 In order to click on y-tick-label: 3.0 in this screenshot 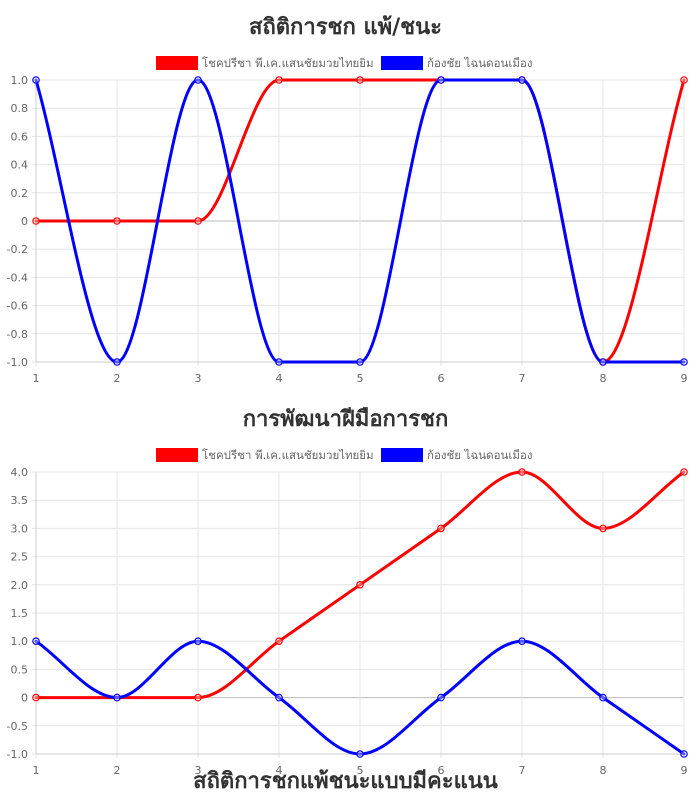, I will do `click(20, 528)`.